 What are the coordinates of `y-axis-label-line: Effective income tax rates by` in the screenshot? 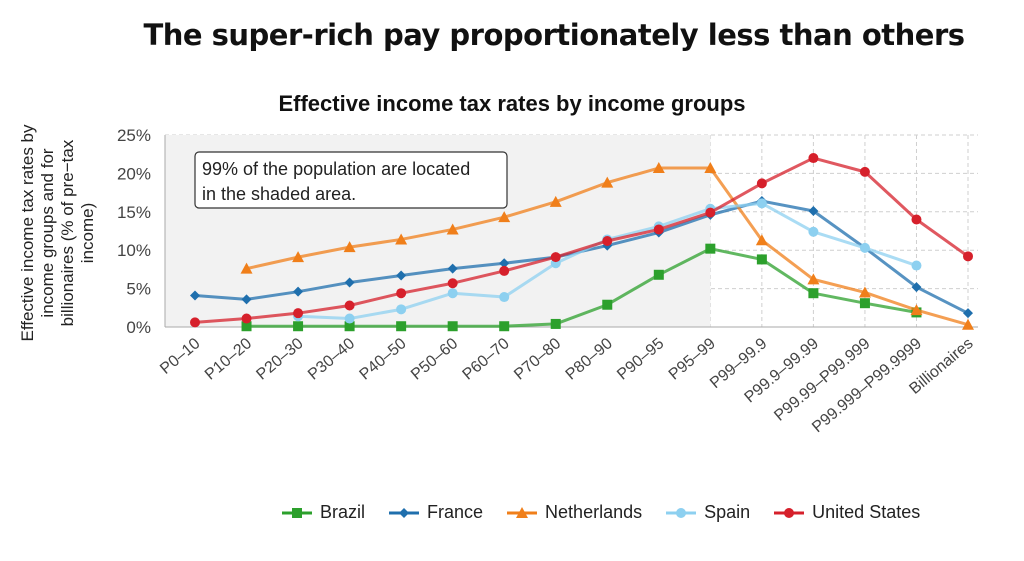 It's located at (27, 233).